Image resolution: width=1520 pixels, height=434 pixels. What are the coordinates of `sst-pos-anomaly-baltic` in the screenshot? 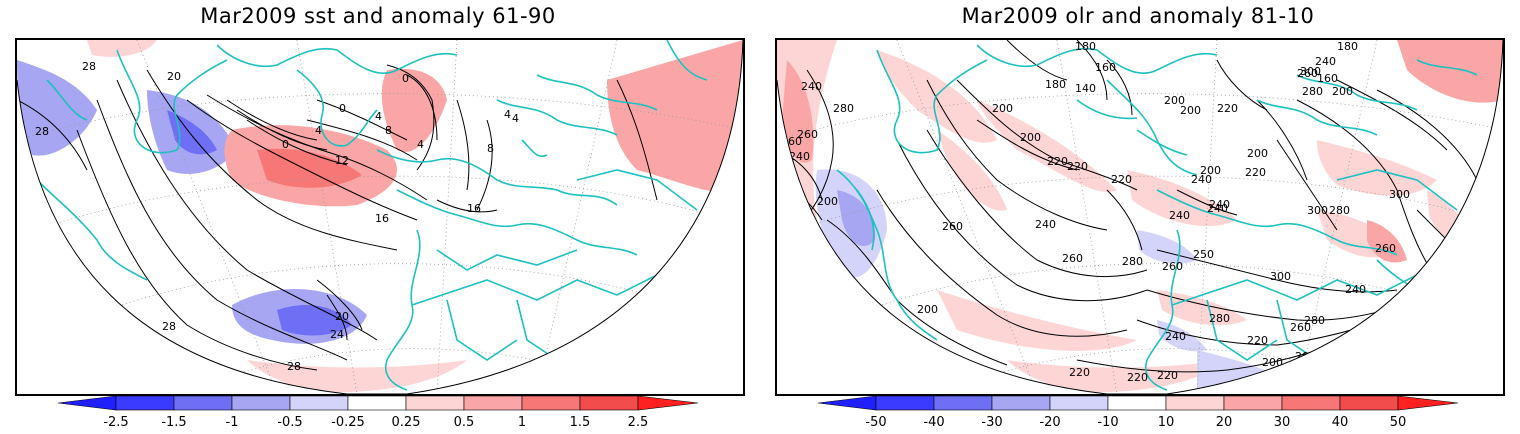 It's located at (414, 110).